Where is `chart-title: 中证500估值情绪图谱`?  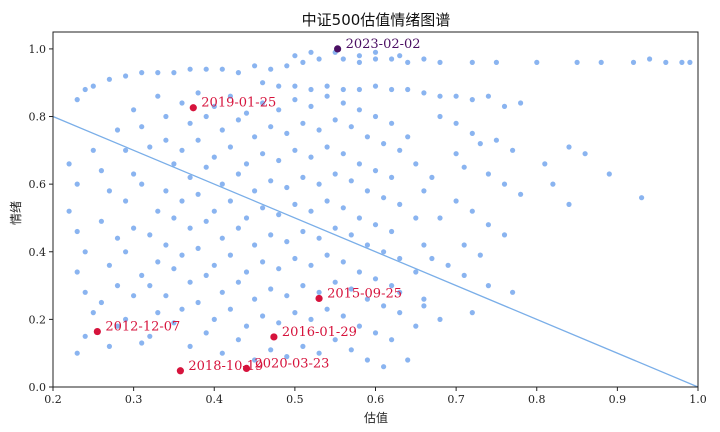 chart-title: 中证500估值情绪图谱 is located at coordinates (376, 20).